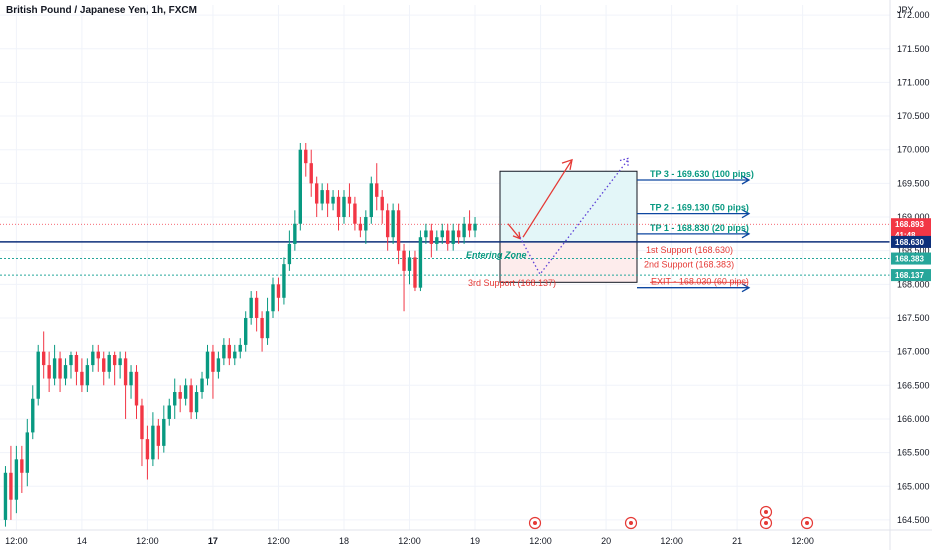 The width and height of the screenshot is (932, 550). Describe the element at coordinates (699, 208) in the screenshot. I see `tp2-label: TP 2 - 169.130 (50 pips)` at that location.